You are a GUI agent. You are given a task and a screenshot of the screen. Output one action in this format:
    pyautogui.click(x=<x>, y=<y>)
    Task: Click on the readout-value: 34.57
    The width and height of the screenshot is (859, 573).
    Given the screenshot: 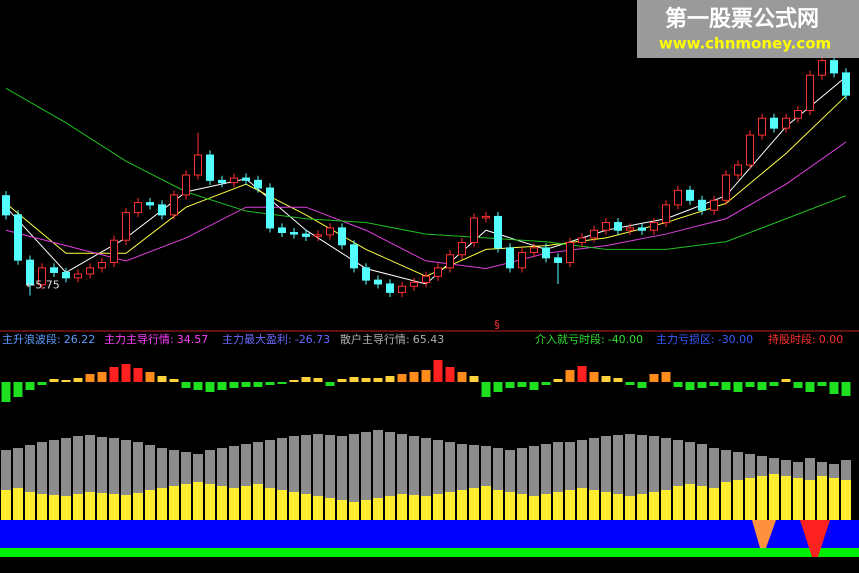 What is the action you would take?
    pyautogui.click(x=193, y=339)
    